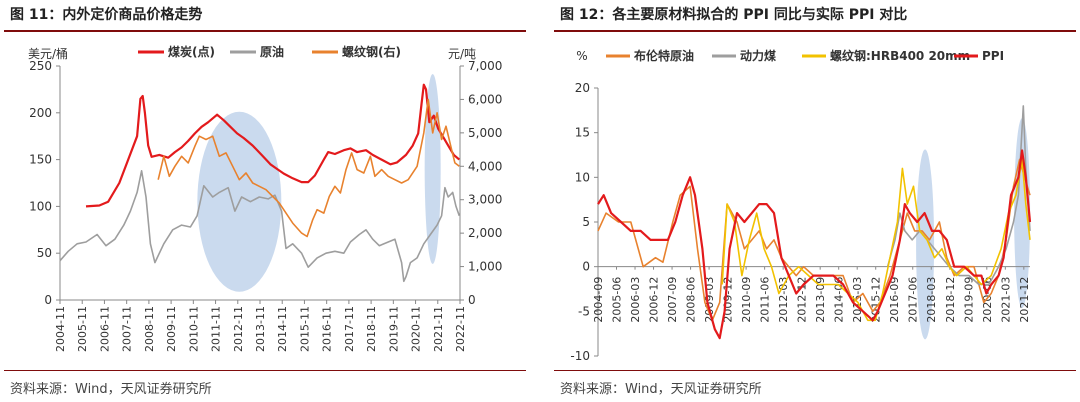 The image size is (1080, 402). Describe the element at coordinates (438, 329) in the screenshot. I see `x-tick-label: 2021-11` at that location.